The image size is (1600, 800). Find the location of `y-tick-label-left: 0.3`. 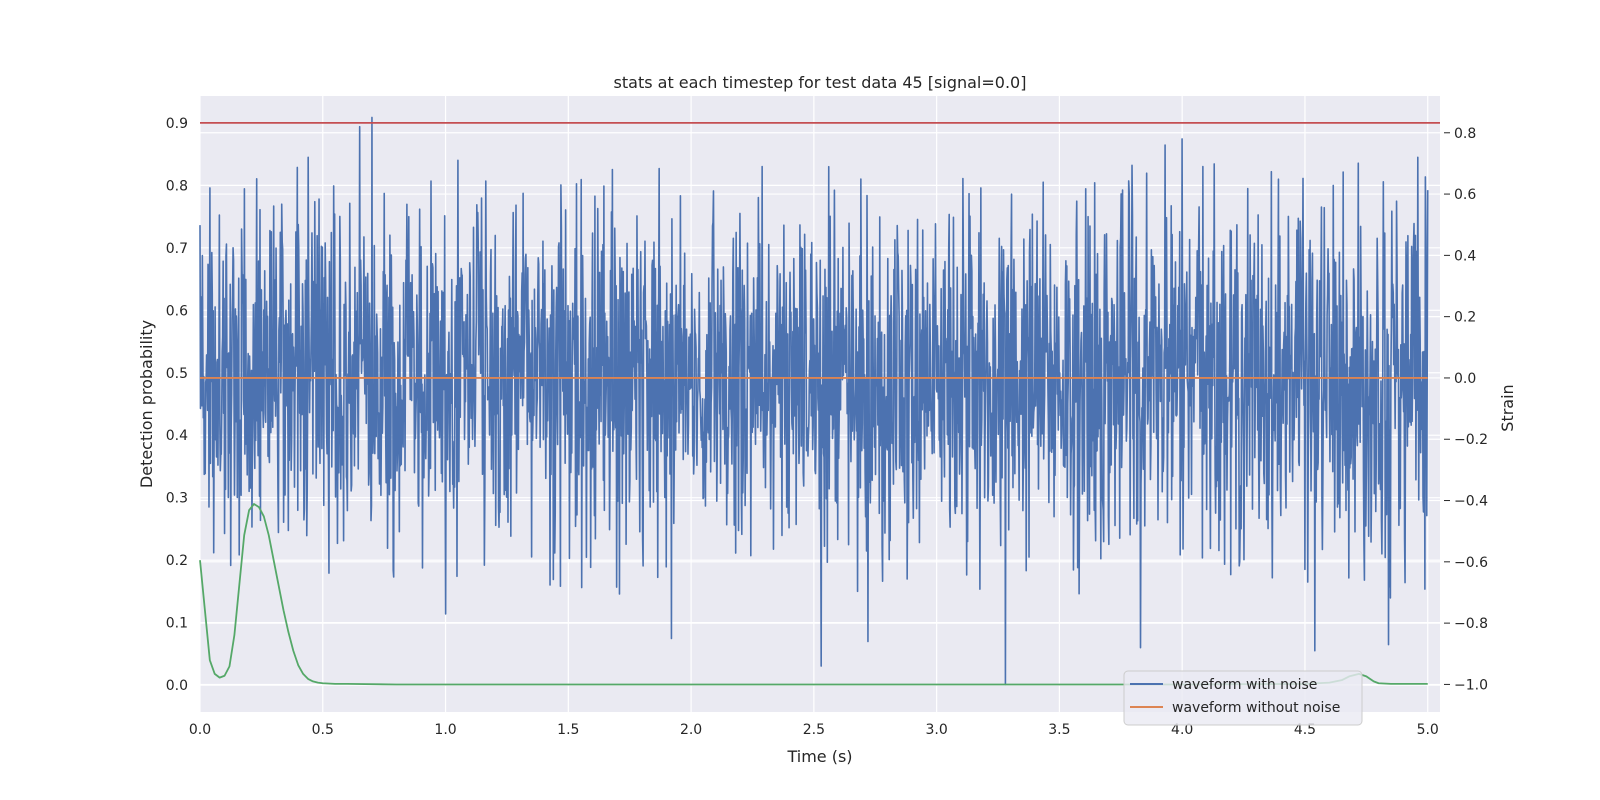

y-tick-label-left: 0.3 is located at coordinates (177, 499).